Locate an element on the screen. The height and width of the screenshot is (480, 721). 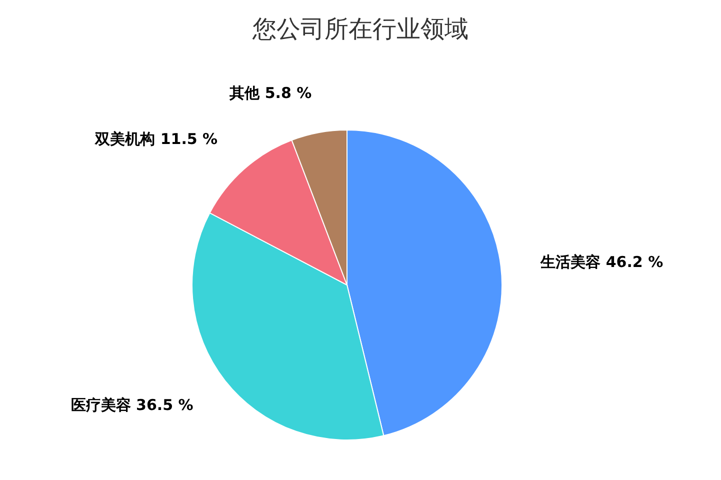
slice-label: 双美机构 11.5 % is located at coordinates (156, 139).